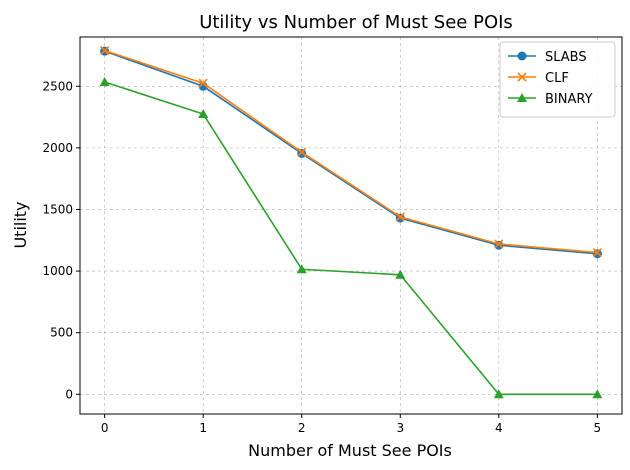 This screenshot has height=470, width=630. Describe the element at coordinates (522, 77) in the screenshot. I see `legend-marker-clf` at that location.